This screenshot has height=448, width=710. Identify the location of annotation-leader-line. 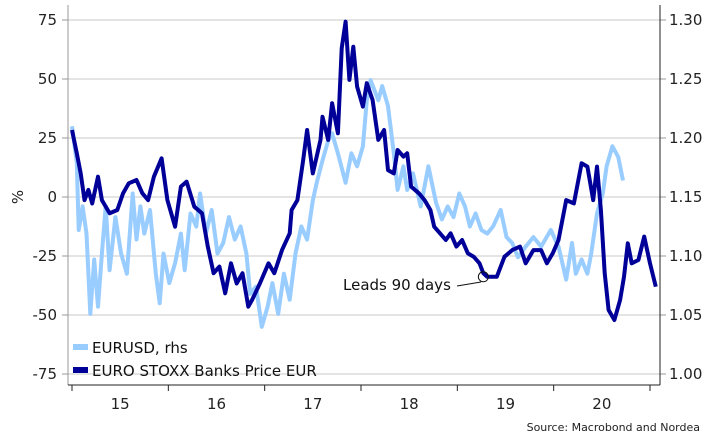
(469, 284).